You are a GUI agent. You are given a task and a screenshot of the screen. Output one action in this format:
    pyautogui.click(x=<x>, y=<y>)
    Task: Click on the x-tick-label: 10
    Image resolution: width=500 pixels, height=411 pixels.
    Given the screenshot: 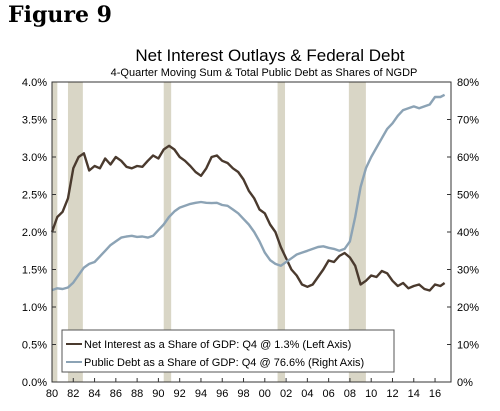 What is the action you would take?
    pyautogui.click(x=371, y=394)
    